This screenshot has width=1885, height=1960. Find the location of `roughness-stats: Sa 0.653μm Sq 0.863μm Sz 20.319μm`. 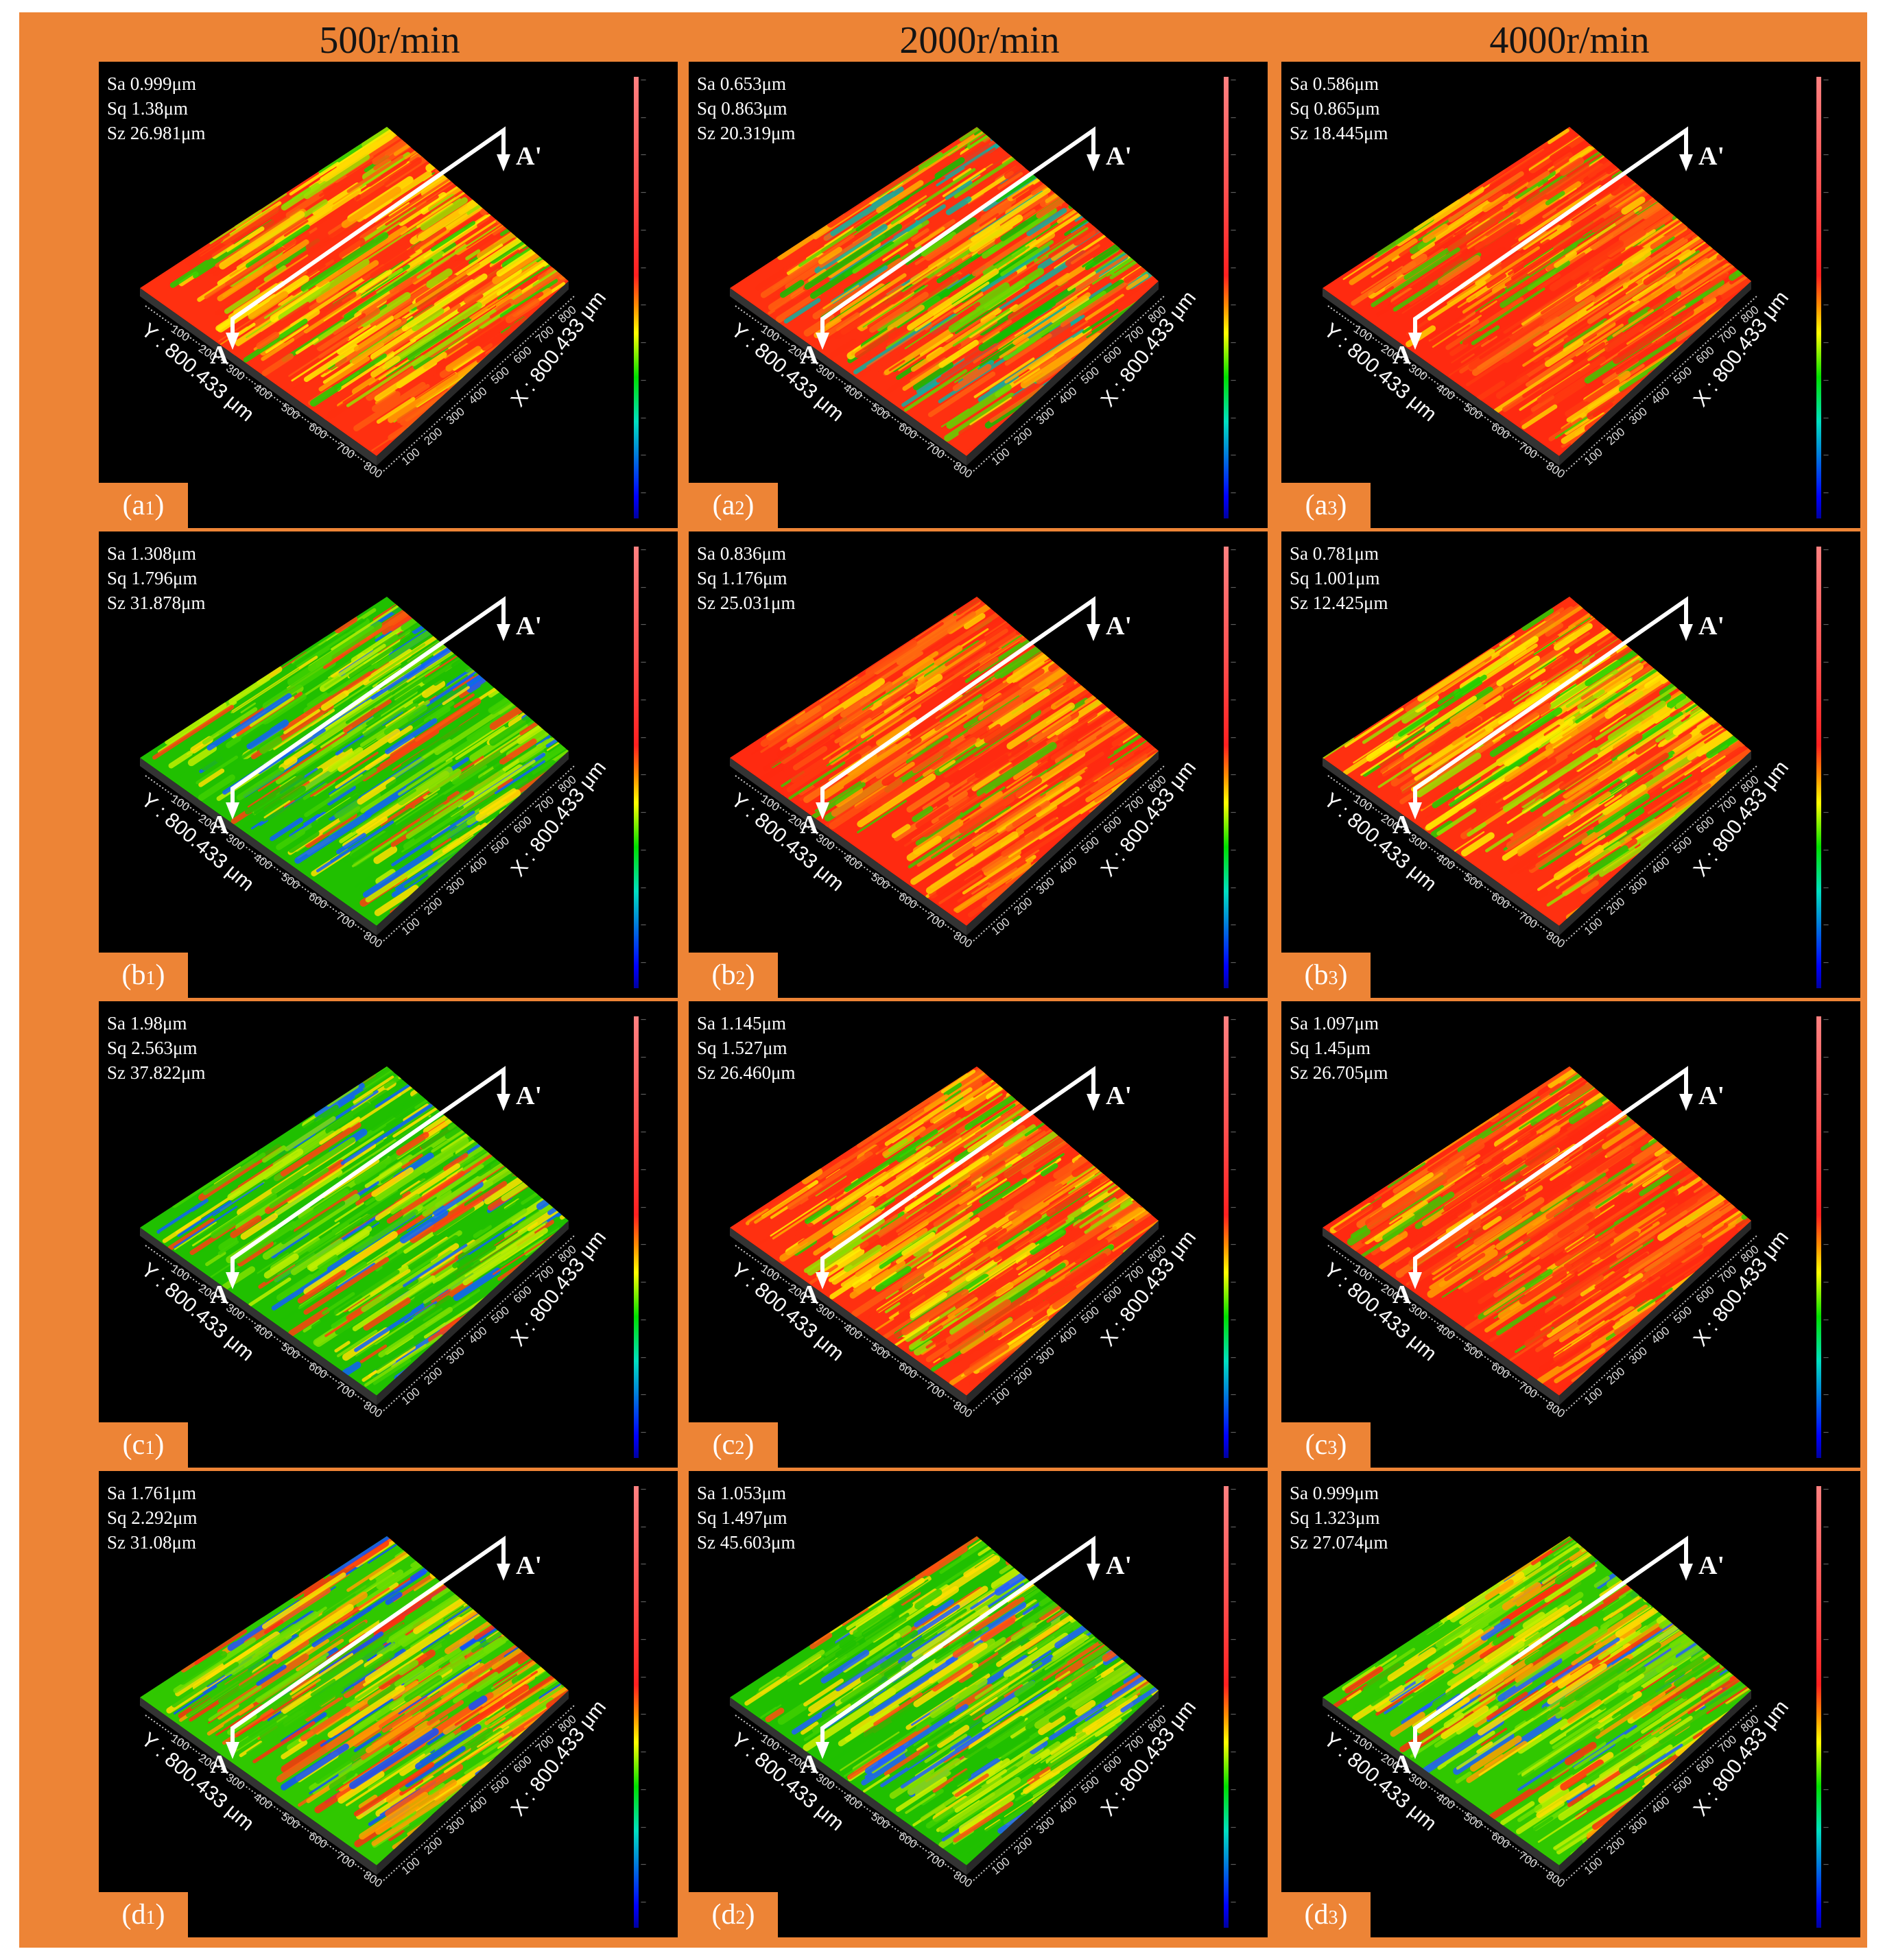

roughness-stats: Sa 0.653μm Sq 0.863μm Sz 20.319μm is located at coordinates (746, 108).